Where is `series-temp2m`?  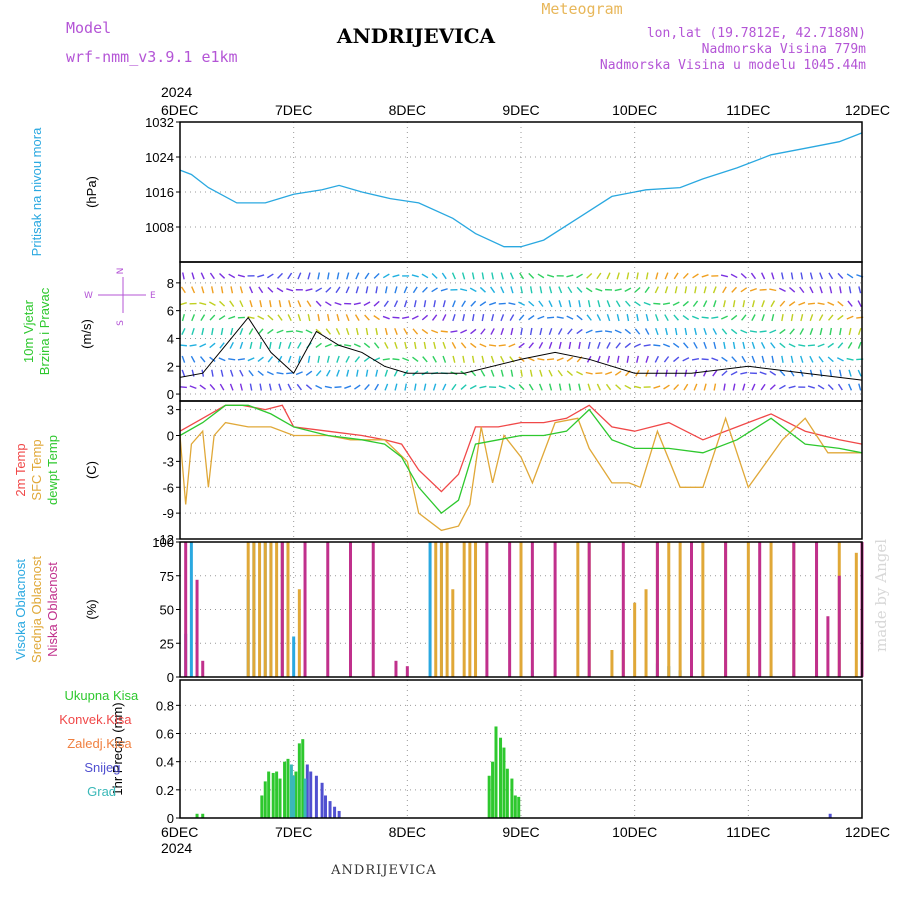 series-temp2m is located at coordinates (521, 448).